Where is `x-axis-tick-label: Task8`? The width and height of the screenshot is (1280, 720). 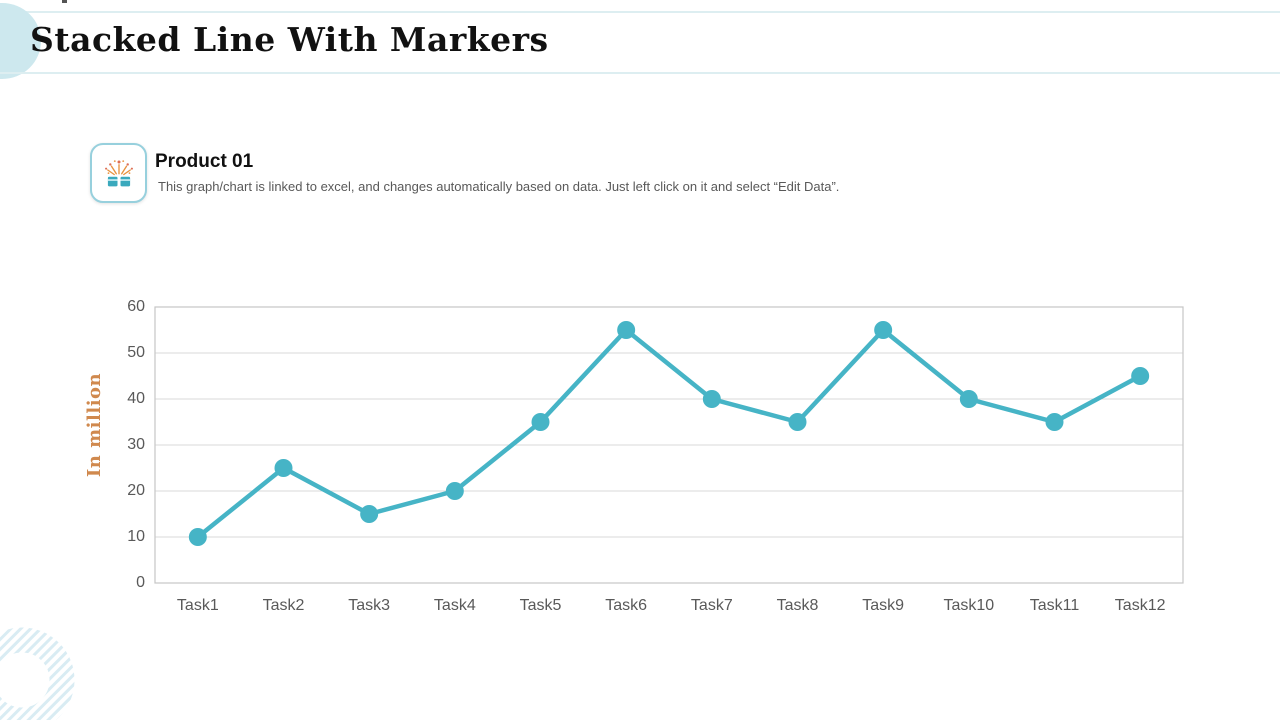 x-axis-tick-label: Task8 is located at coordinates (797, 605).